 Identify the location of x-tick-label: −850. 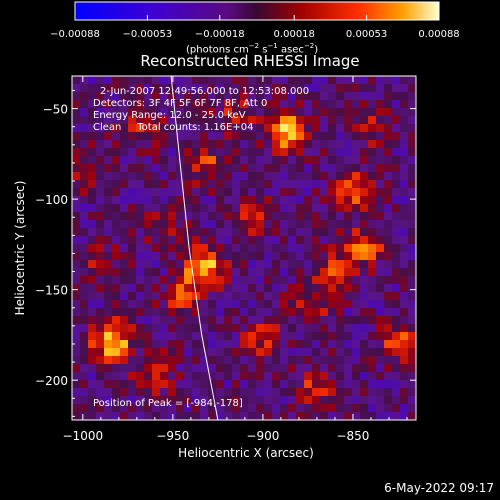
(352, 436).